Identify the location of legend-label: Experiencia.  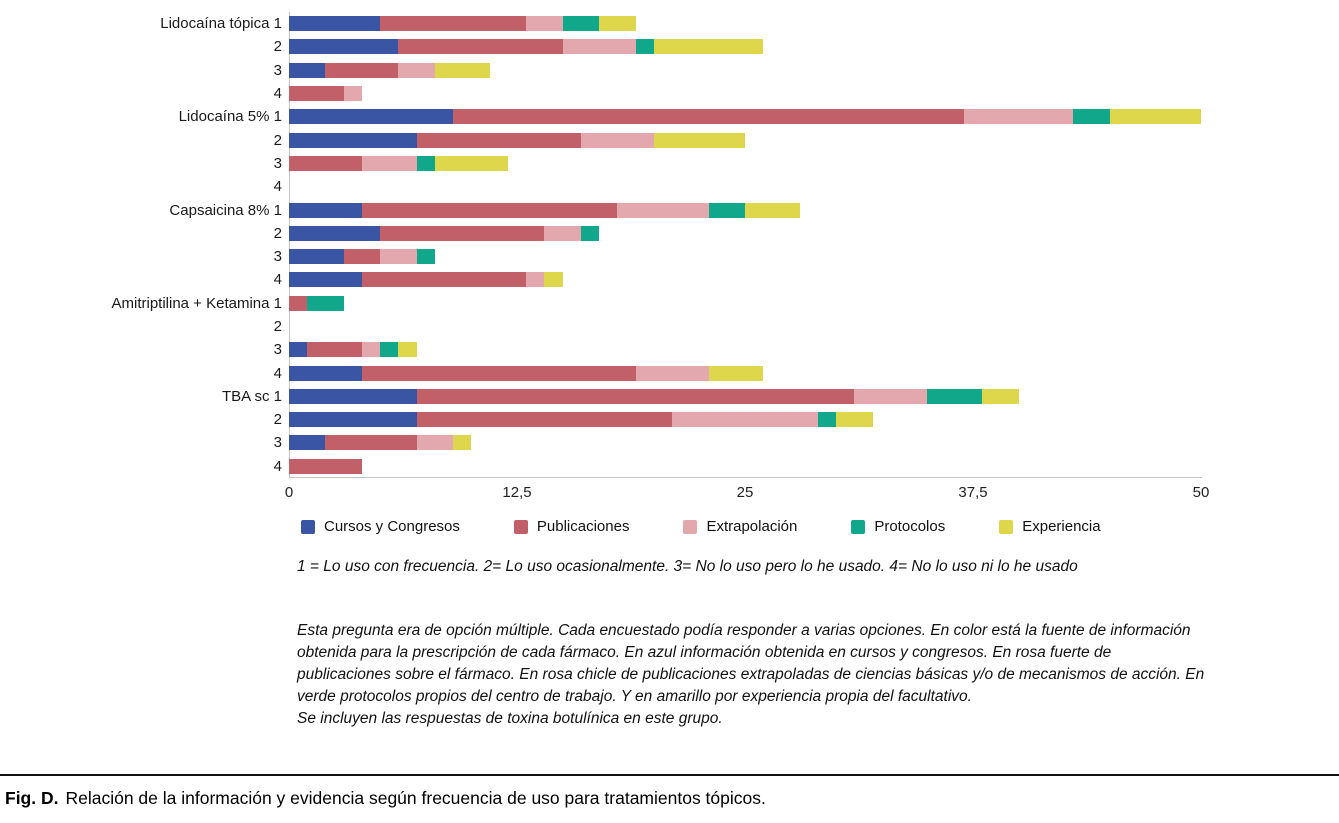
(1061, 526).